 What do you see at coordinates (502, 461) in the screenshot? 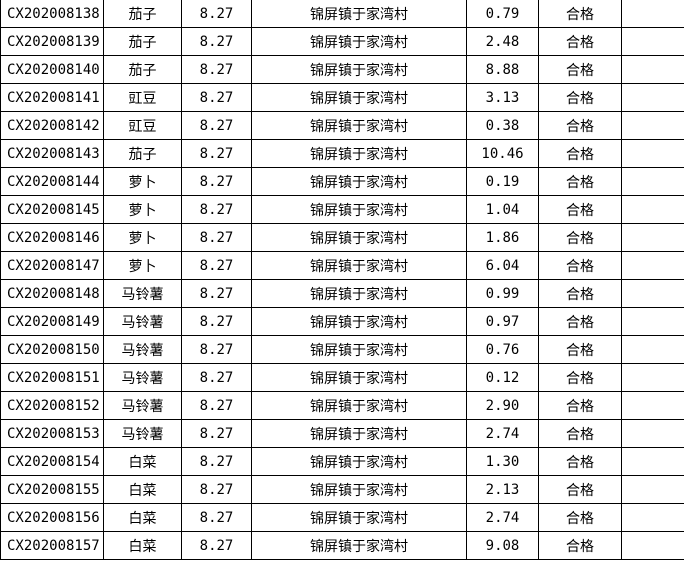
I see `cell-value: 1.30` at bounding box center [502, 461].